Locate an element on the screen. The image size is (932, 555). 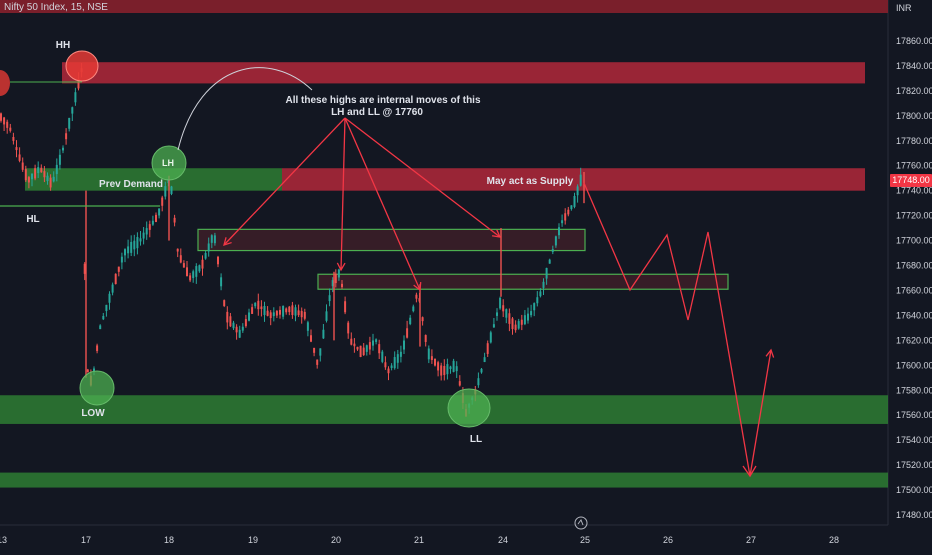
y-tick-17660: 17660.00 is located at coordinates (914, 290).